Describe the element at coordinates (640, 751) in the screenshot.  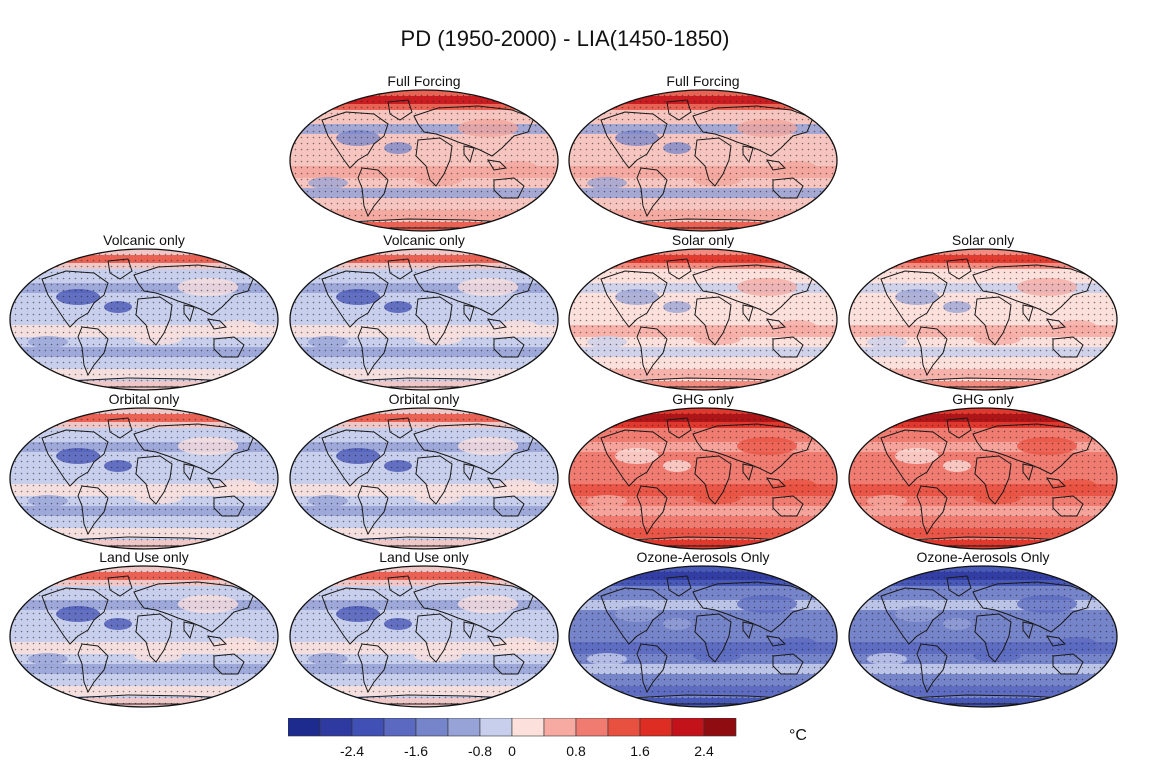
I see `colorbar-tick-label: 1.6` at that location.